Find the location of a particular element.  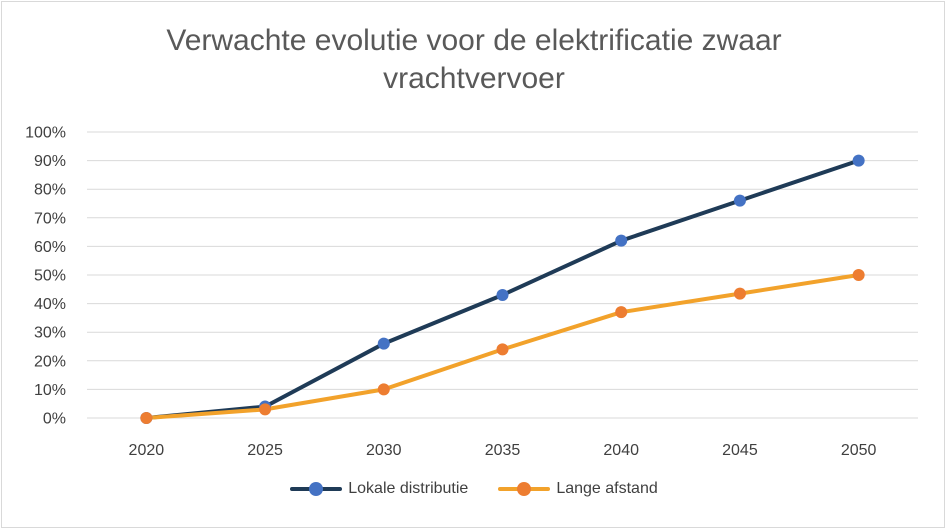

x-tick-label: 2050 is located at coordinates (859, 450).